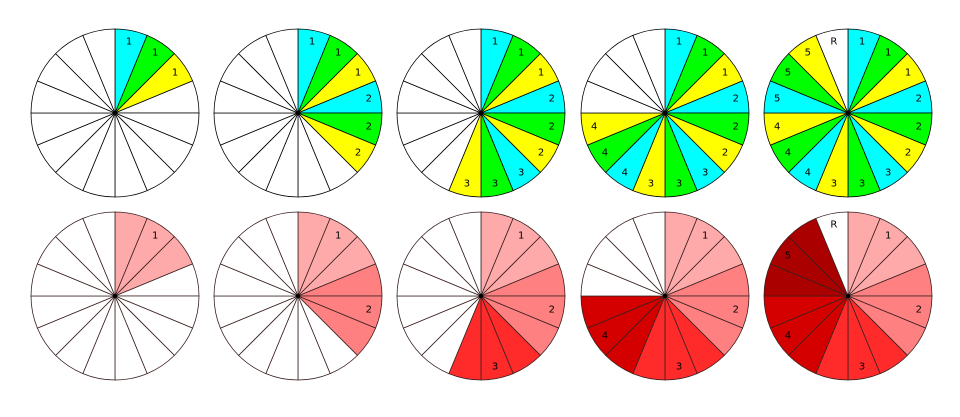  I want to click on red-wheel-4: 1 2 3 4, so click(665, 296).